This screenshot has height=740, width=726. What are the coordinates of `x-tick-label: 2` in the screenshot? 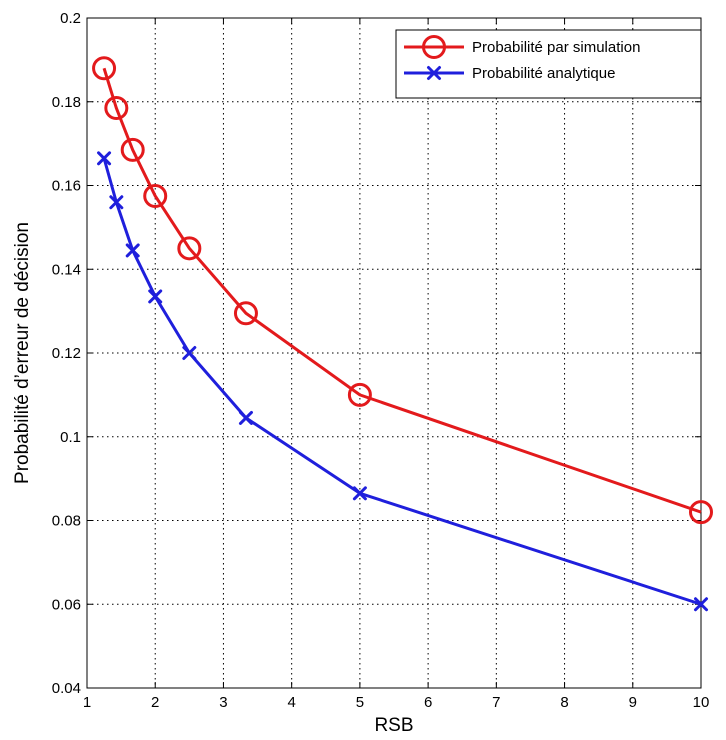 It's located at (155, 702).